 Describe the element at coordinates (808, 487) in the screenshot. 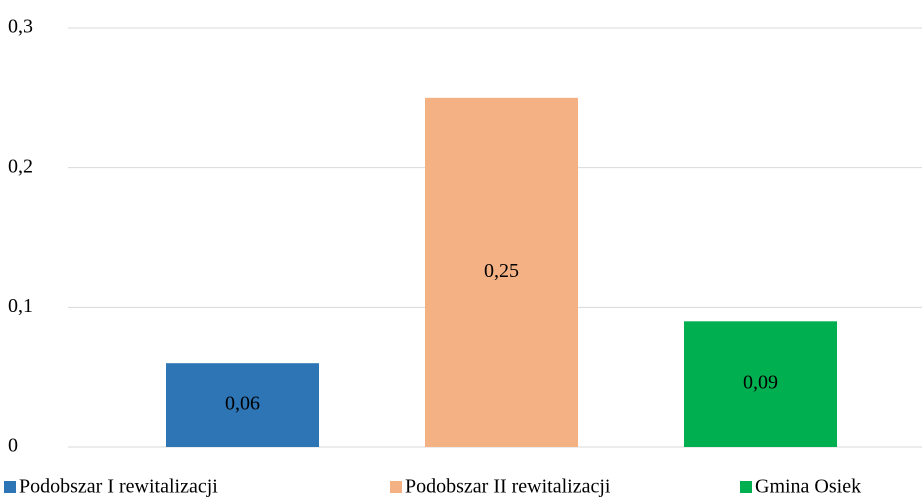

I see `legend-label: Gmina Osiek` at that location.